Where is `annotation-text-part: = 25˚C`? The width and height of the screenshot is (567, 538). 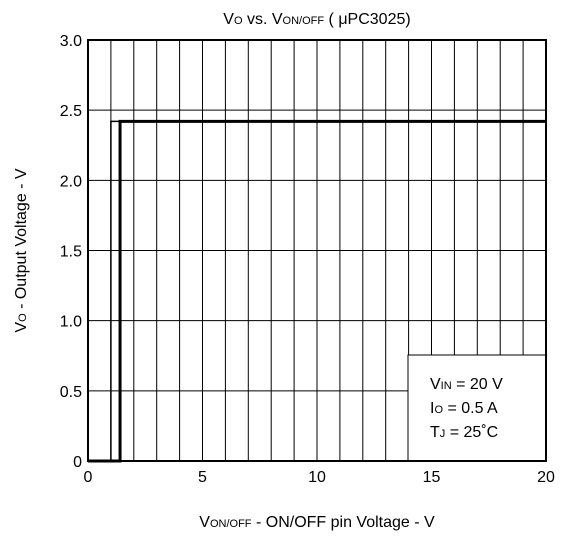 annotation-text-part: = 25˚C is located at coordinates (471, 432).